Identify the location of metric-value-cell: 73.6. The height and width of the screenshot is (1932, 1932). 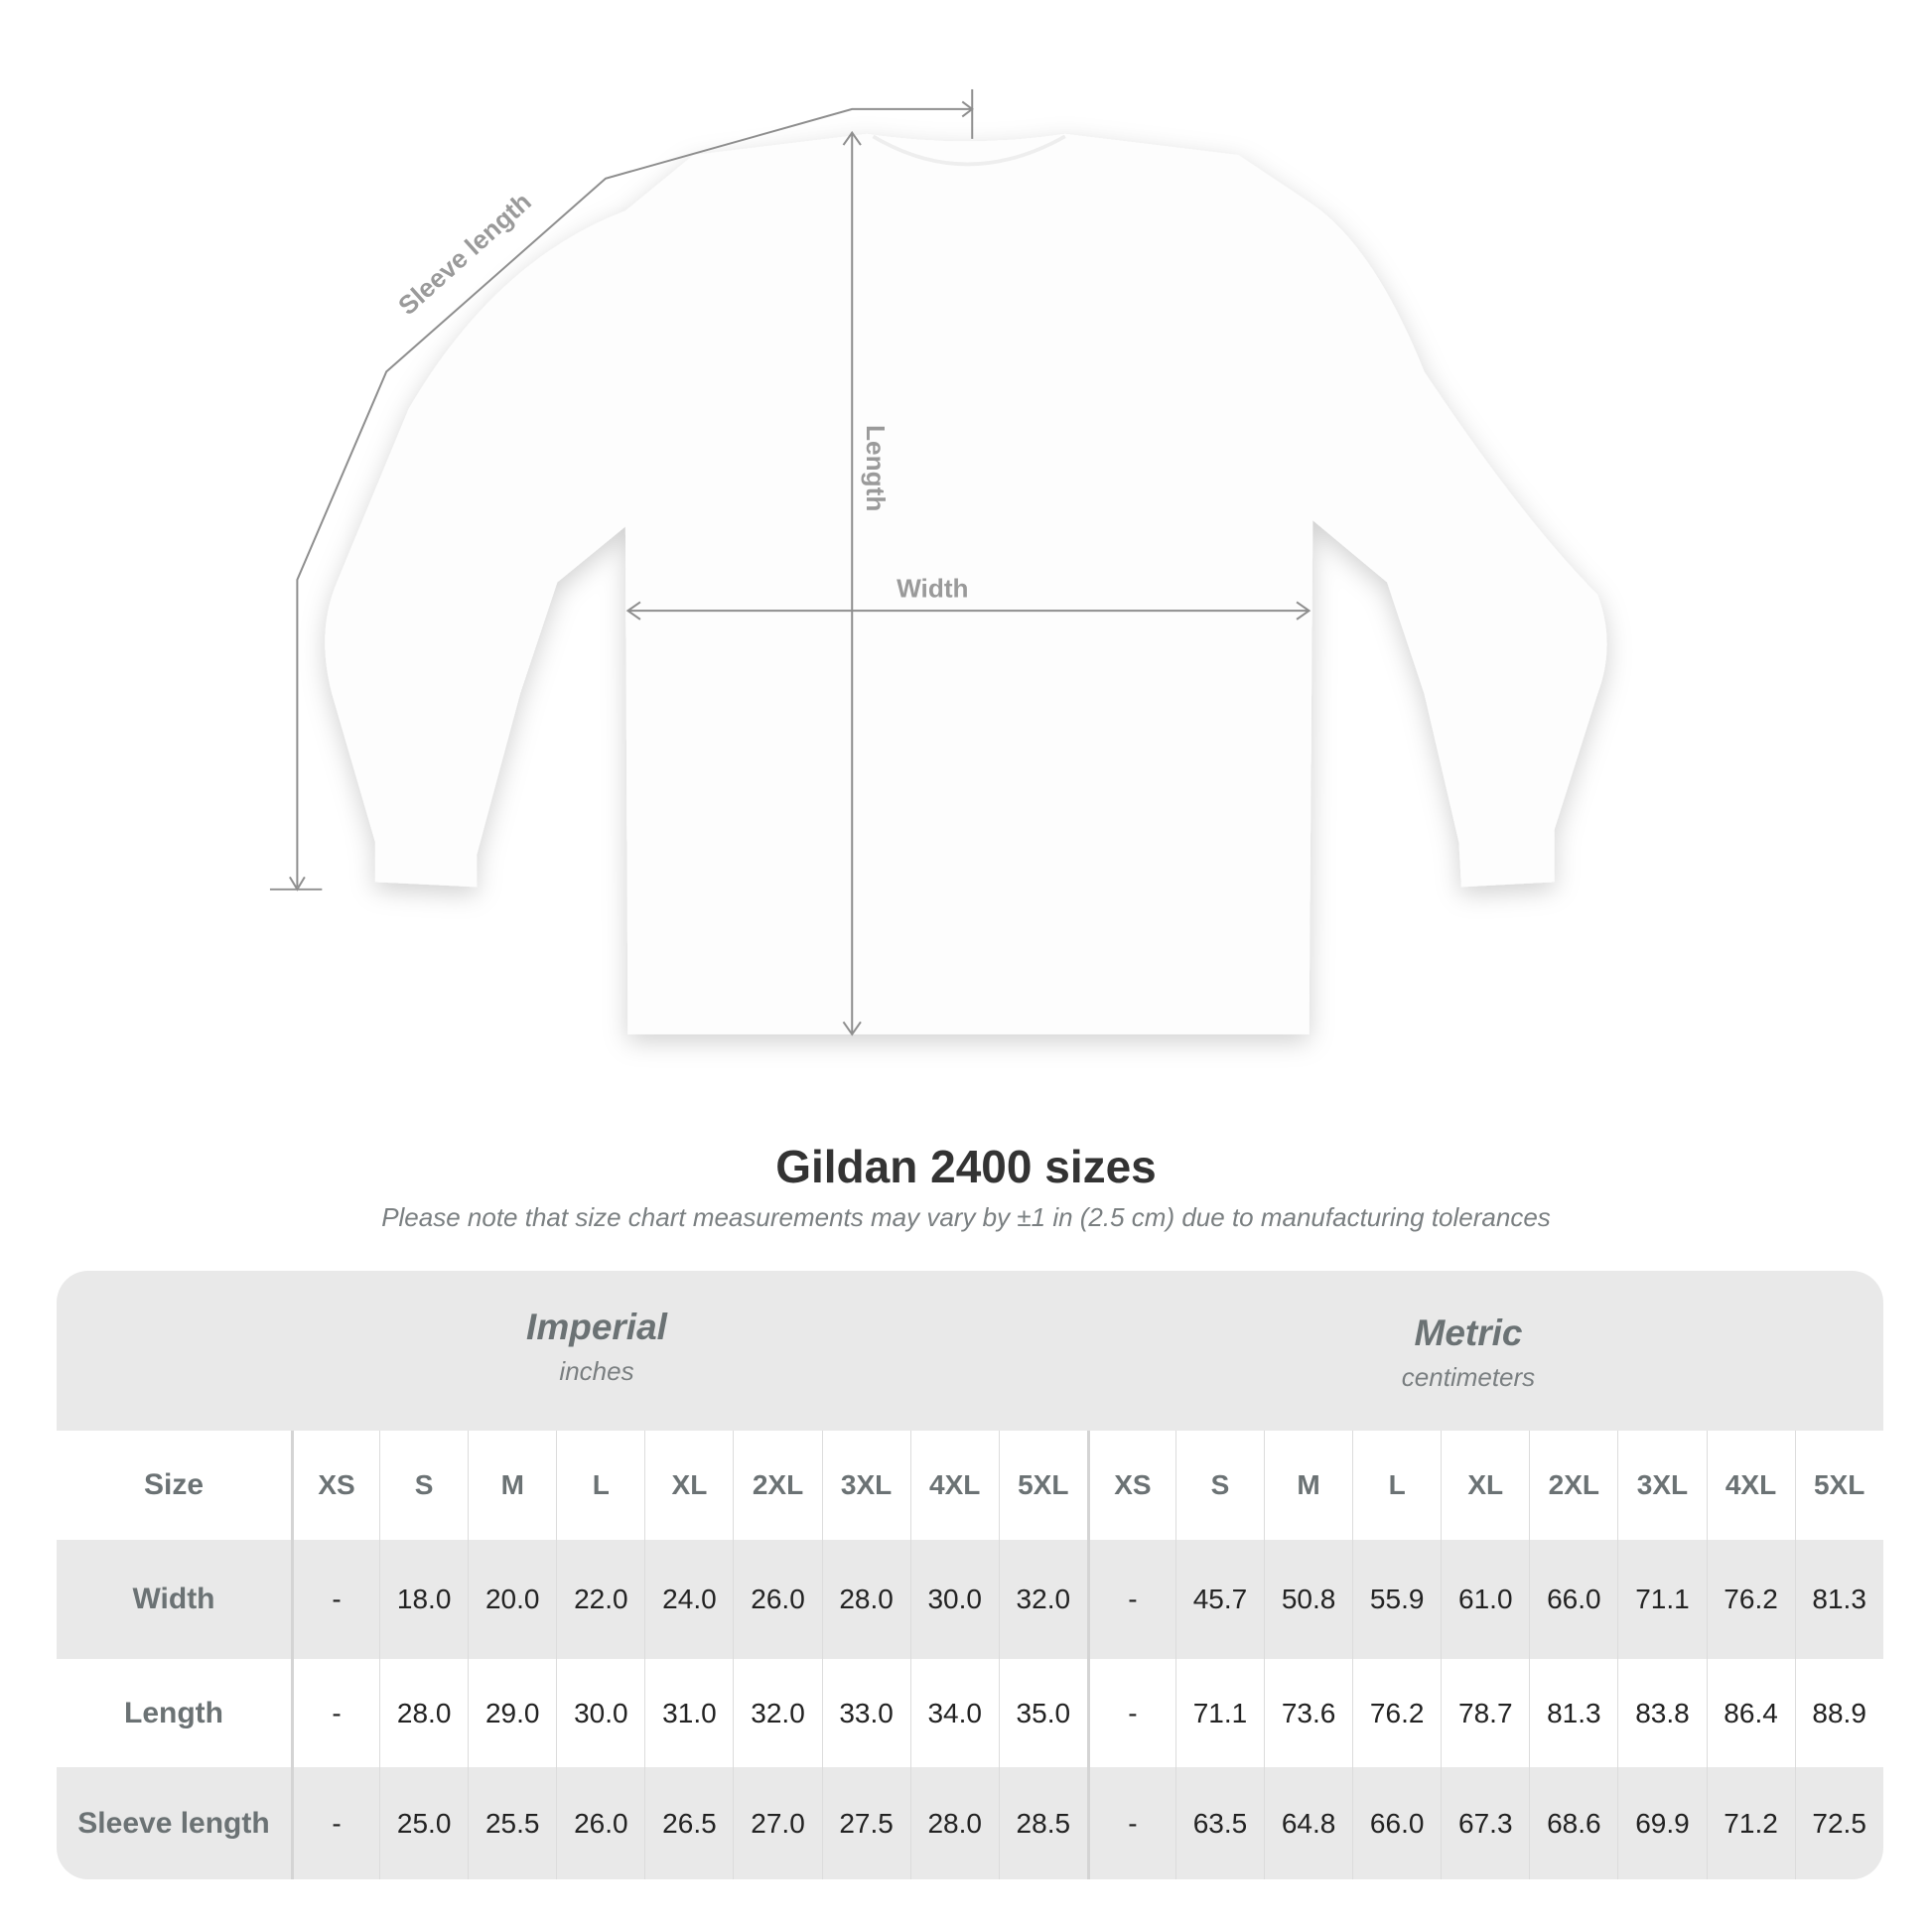
(1308, 1713).